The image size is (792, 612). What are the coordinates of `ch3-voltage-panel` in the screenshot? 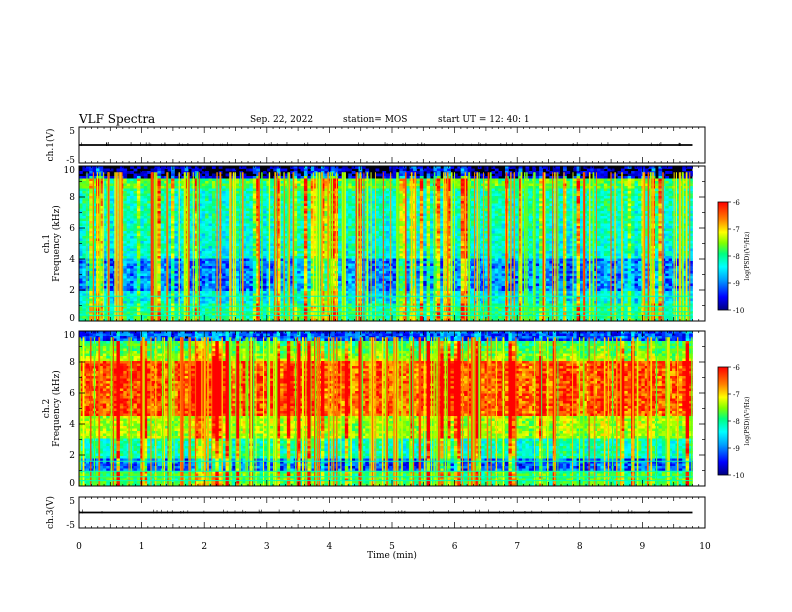 It's located at (386, 511).